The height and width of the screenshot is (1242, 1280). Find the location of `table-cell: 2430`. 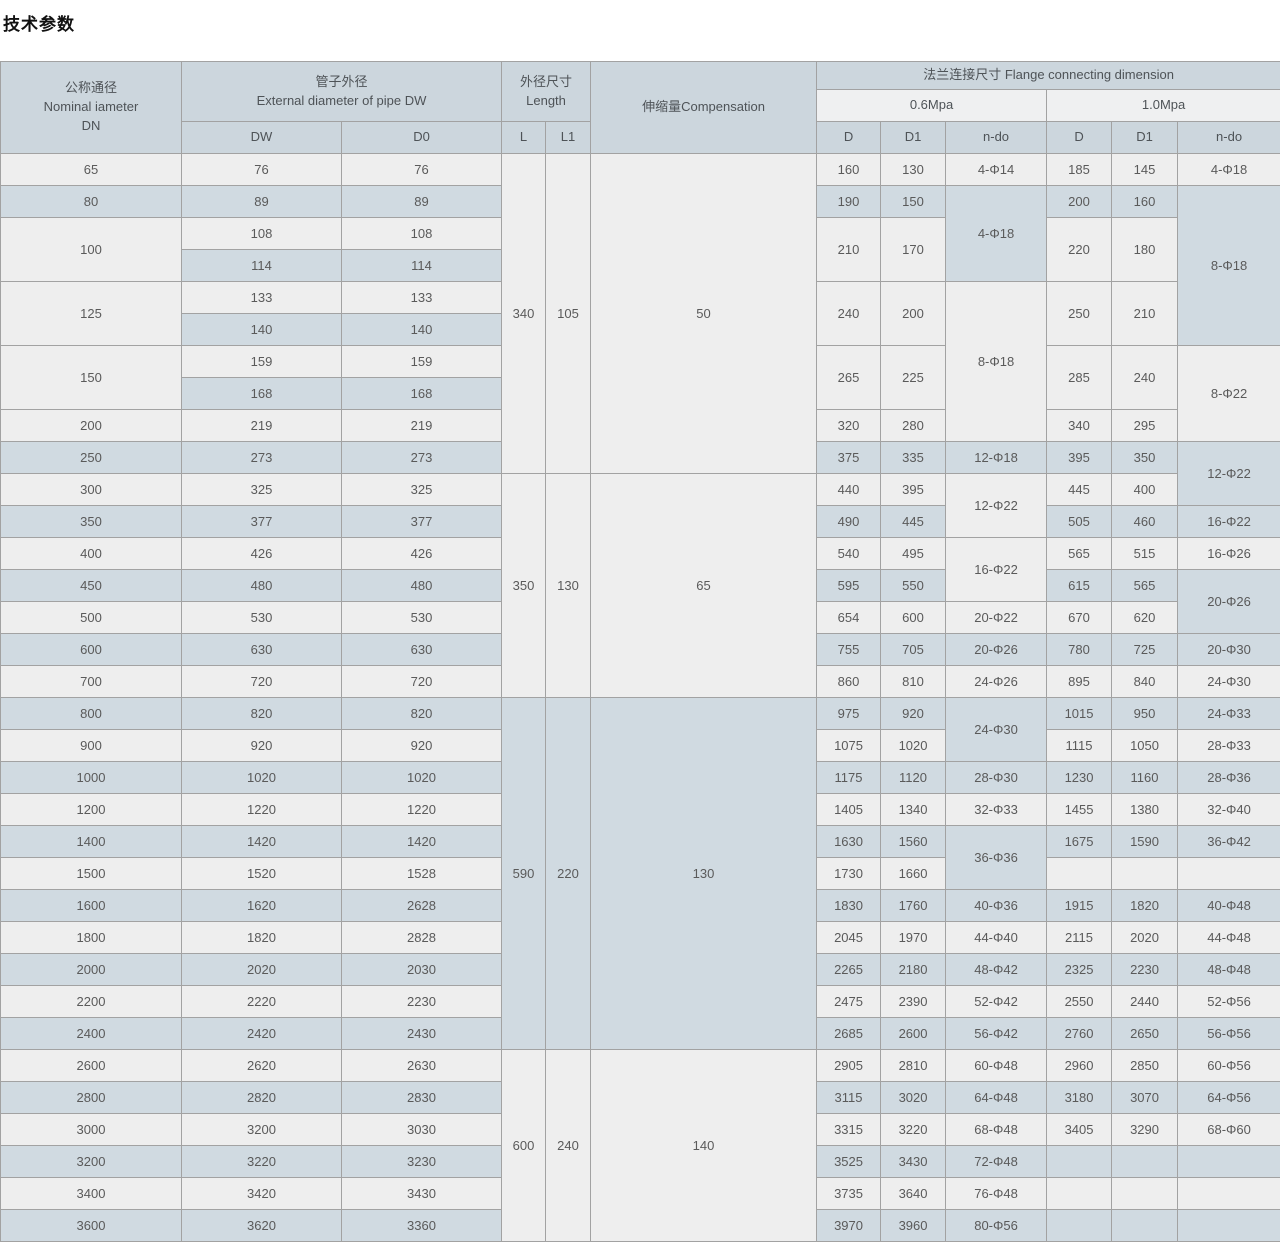

table-cell: 2430 is located at coordinates (422, 1034).